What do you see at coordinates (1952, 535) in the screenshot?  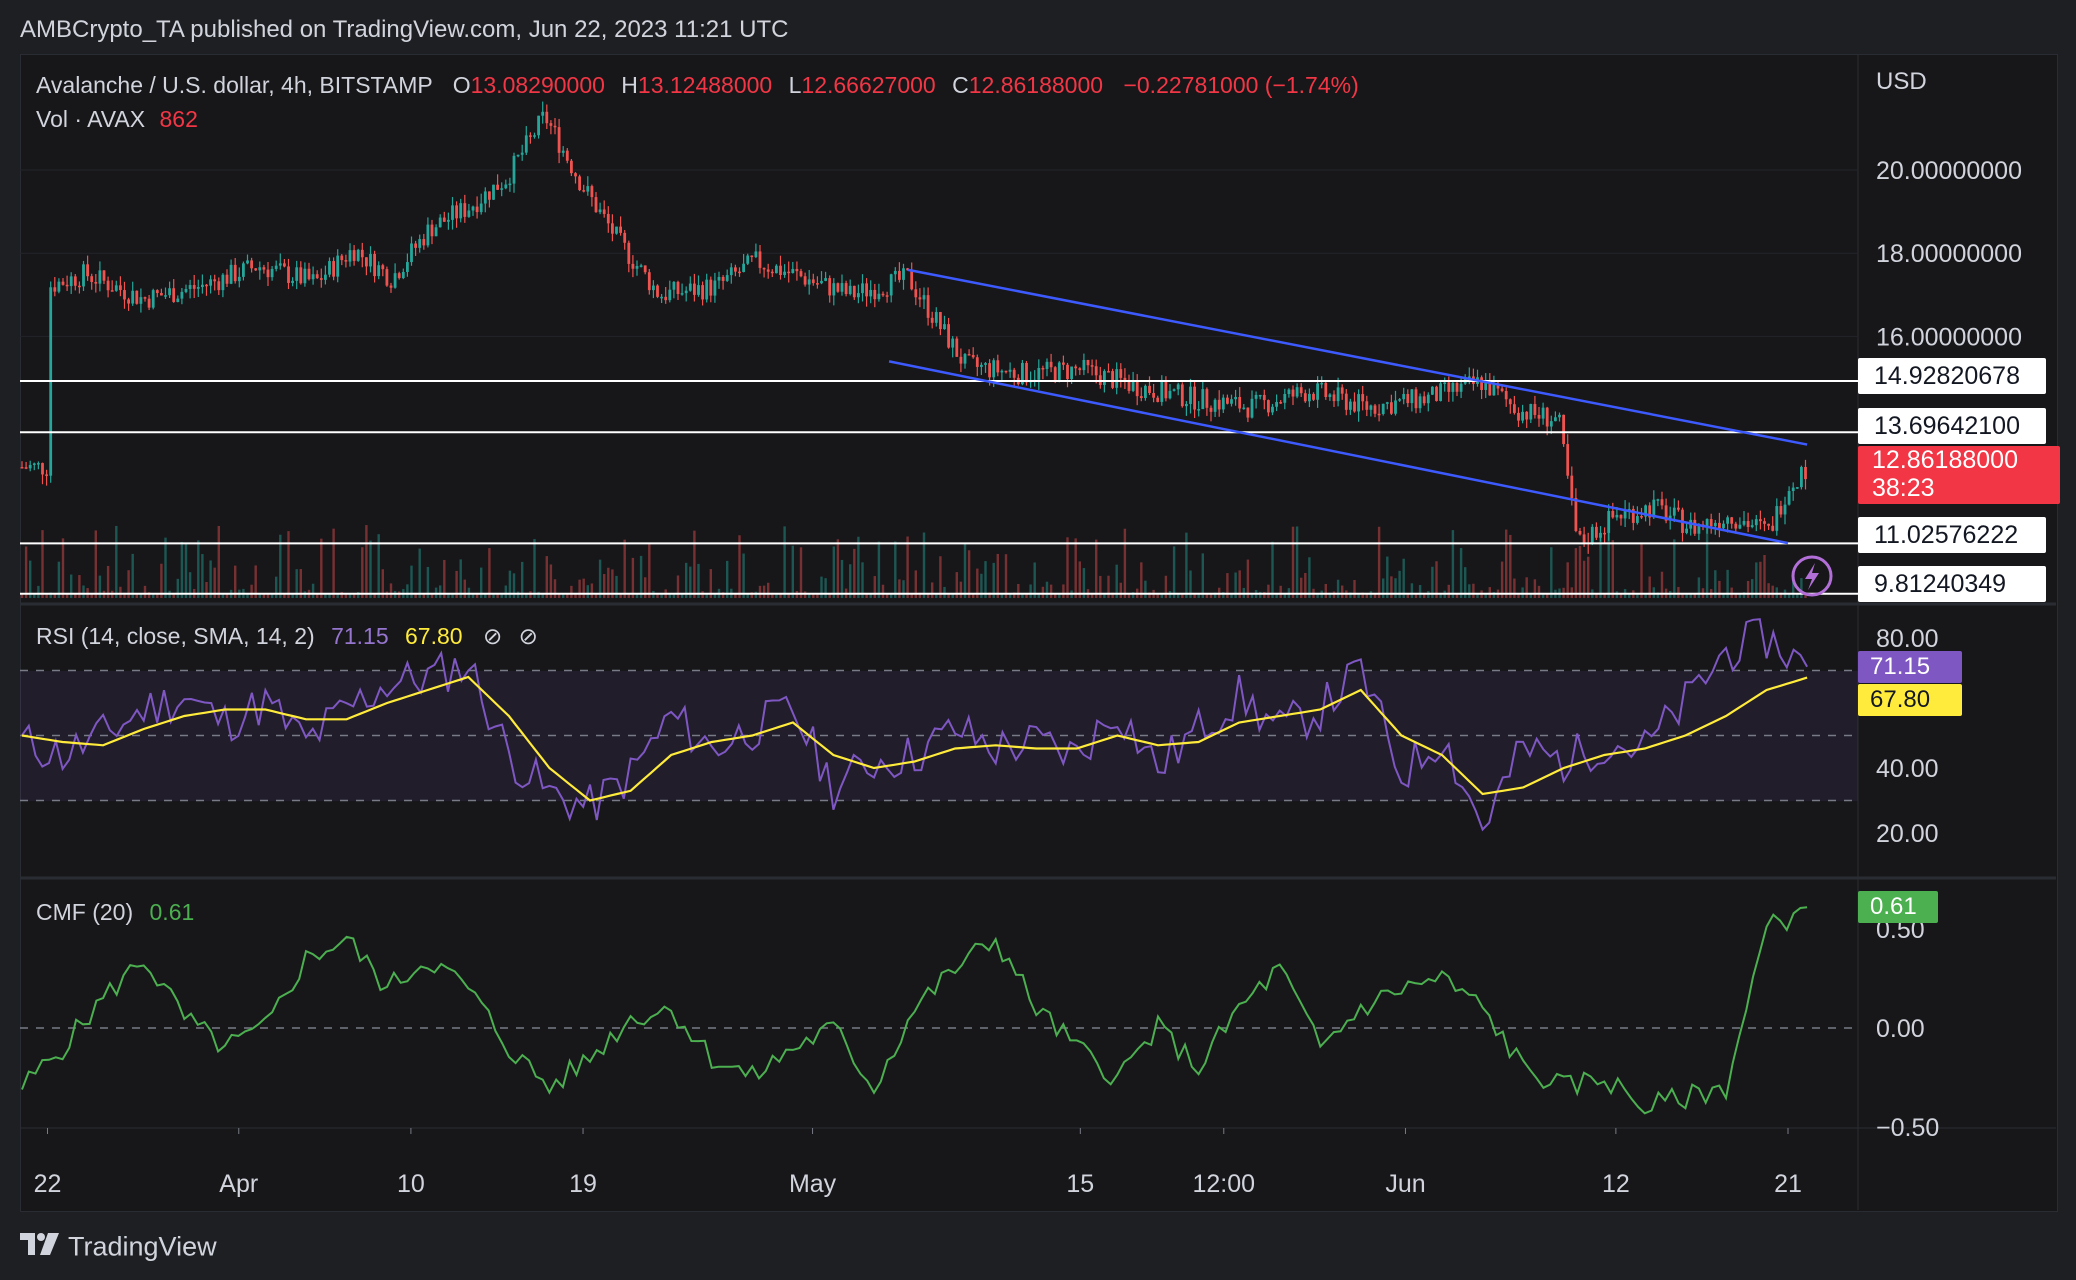 I see `level-label-3: 11.02576222` at bounding box center [1952, 535].